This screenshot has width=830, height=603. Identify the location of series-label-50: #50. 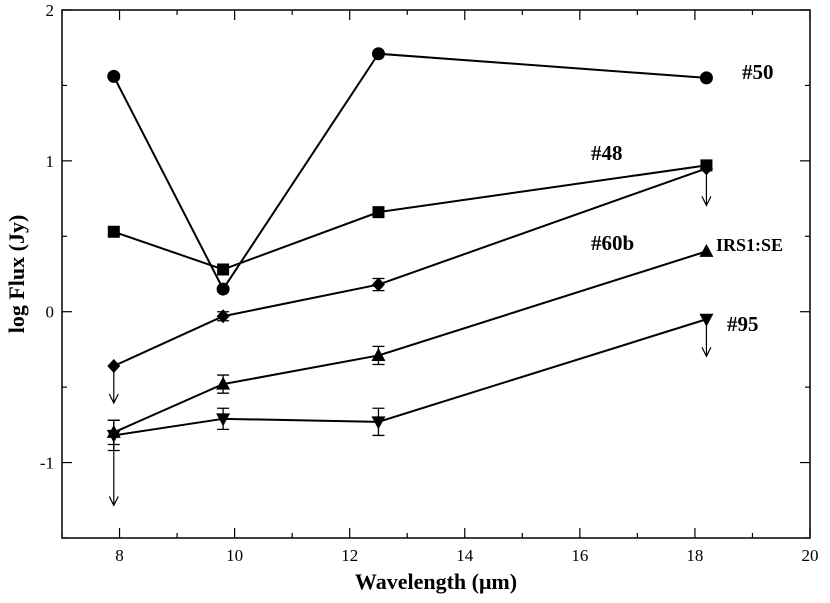
(758, 72).